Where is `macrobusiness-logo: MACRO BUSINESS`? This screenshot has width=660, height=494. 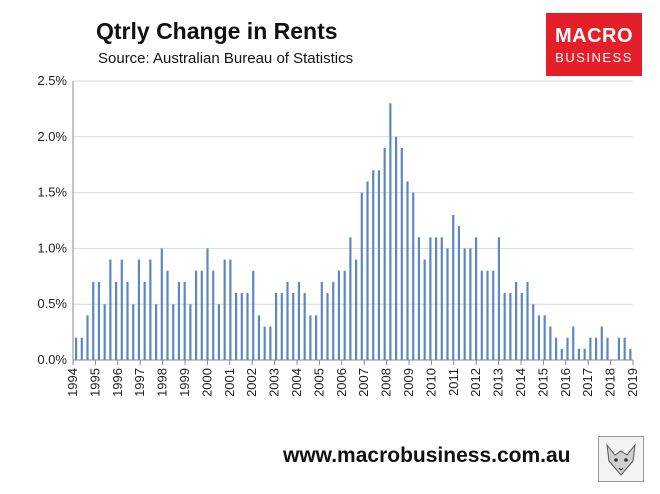
macrobusiness-logo: MACRO BUSINESS is located at coordinates (594, 44).